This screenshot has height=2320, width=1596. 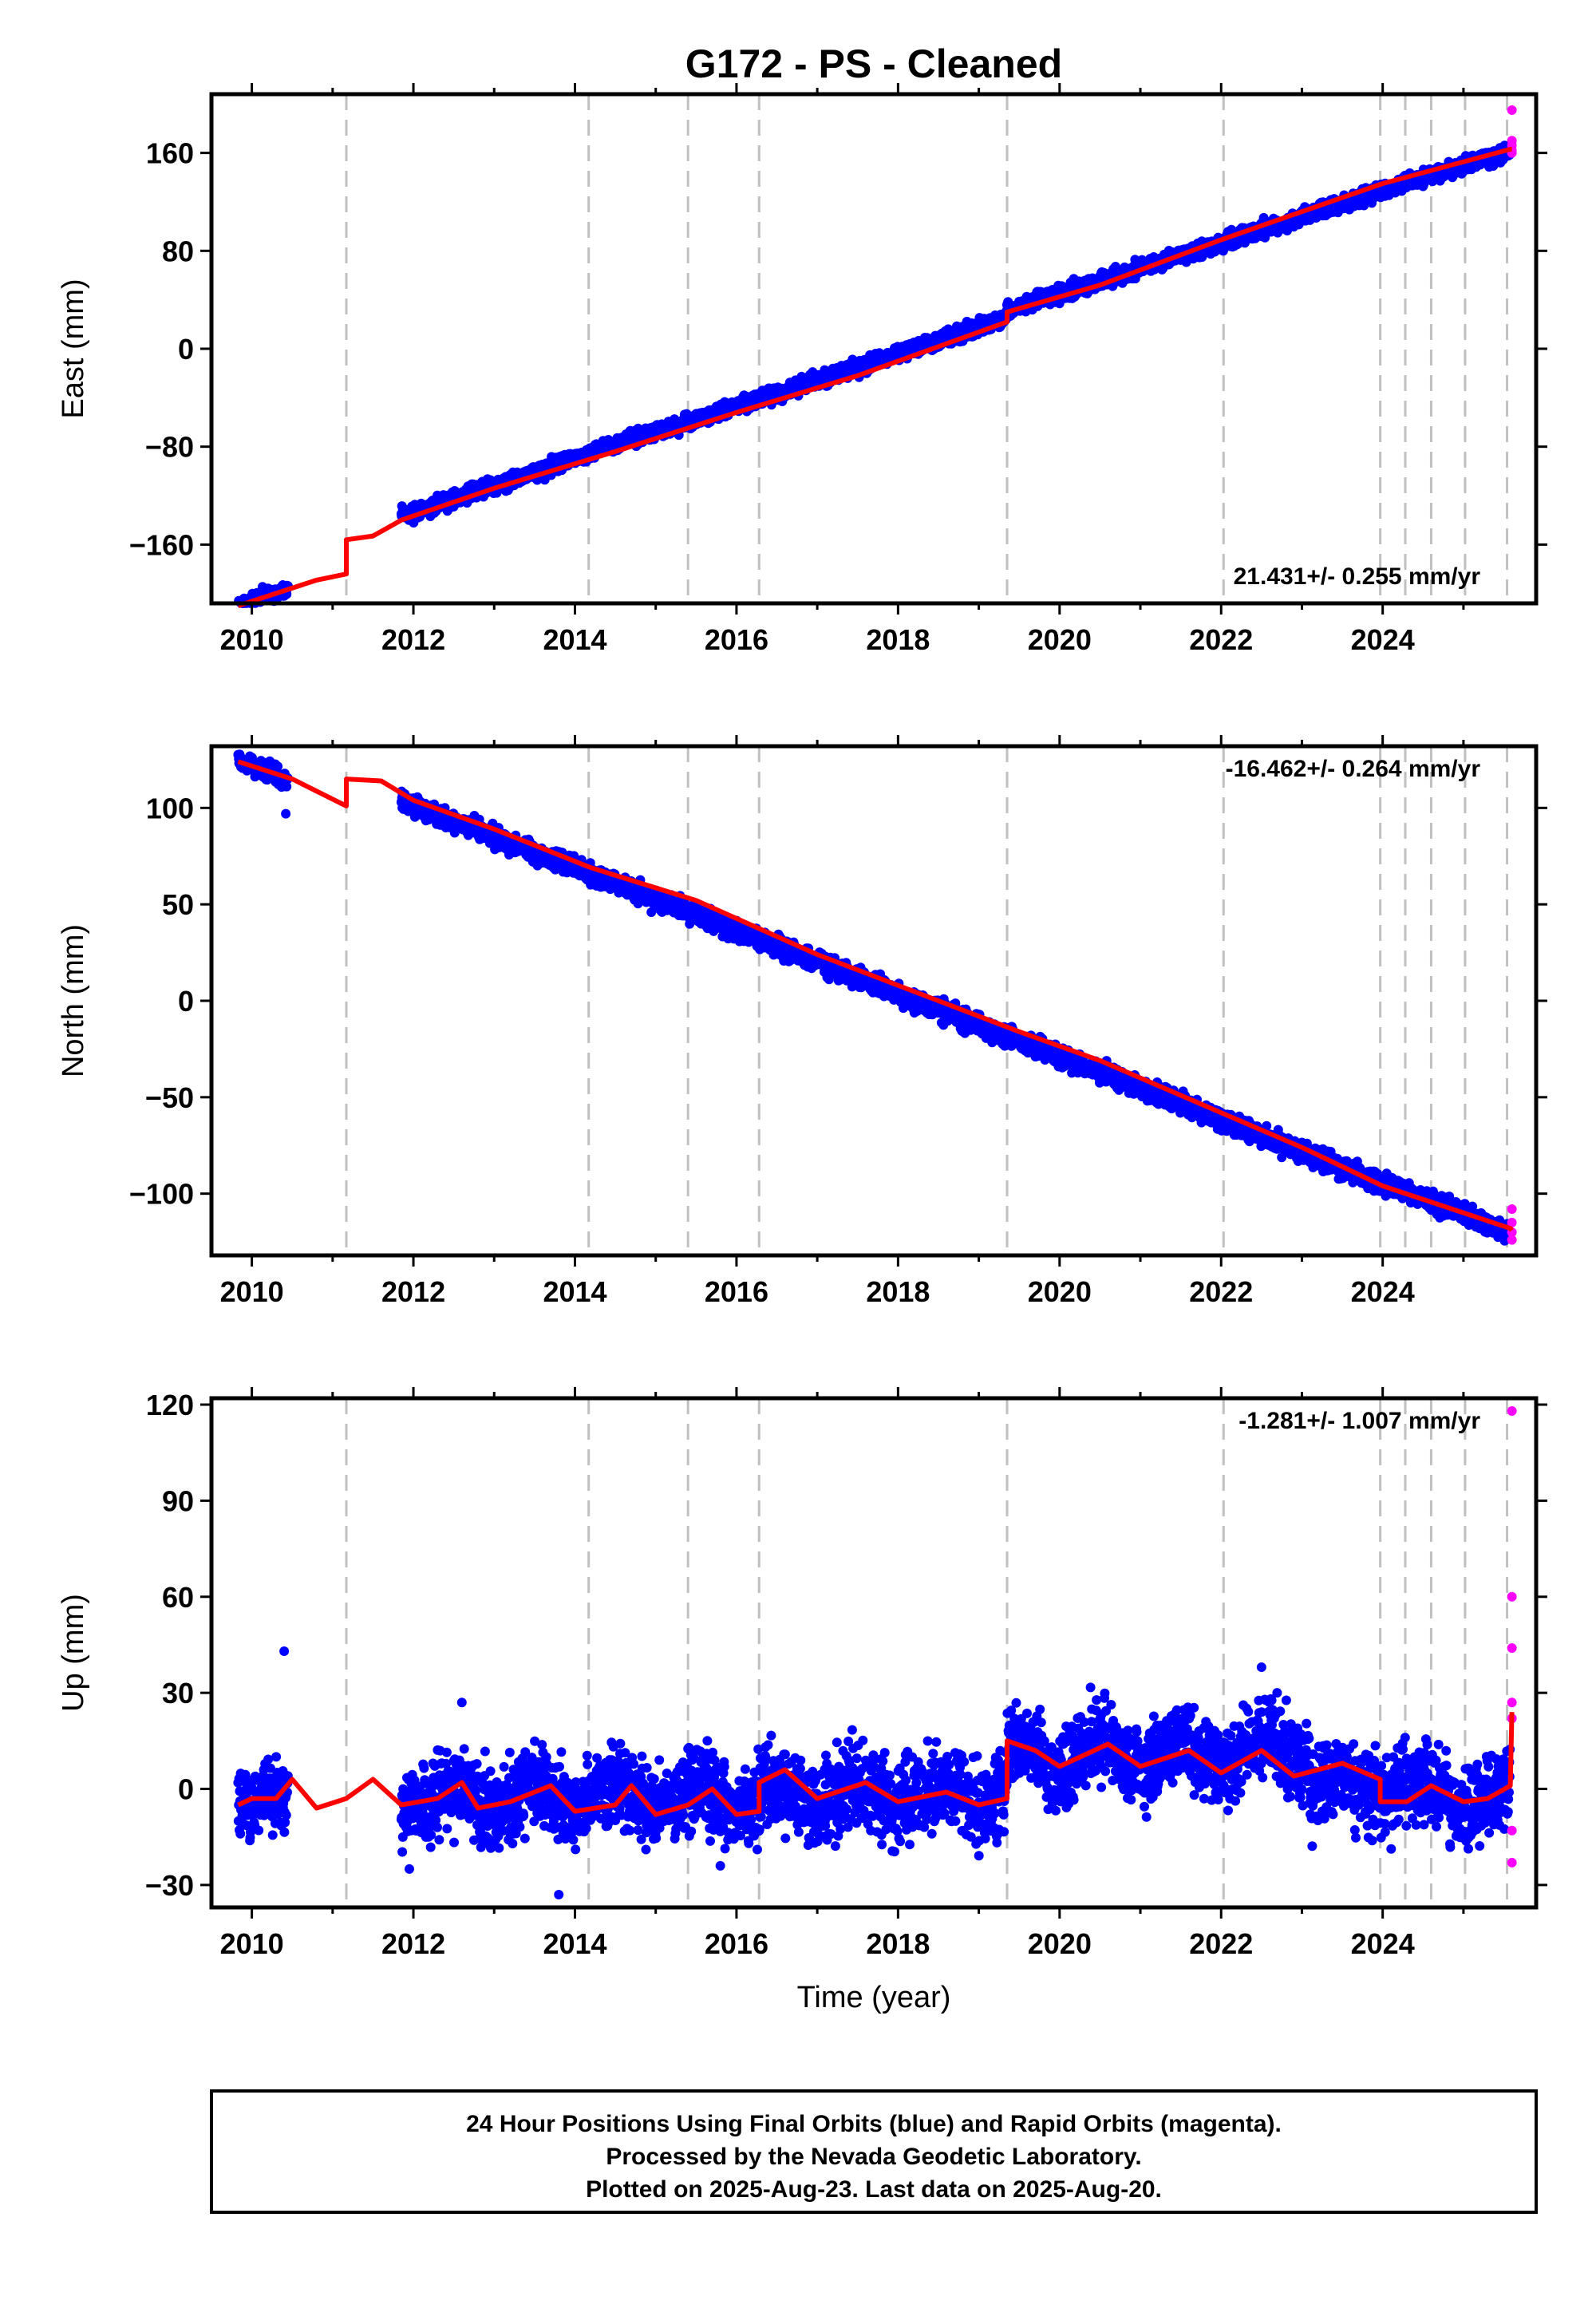 What do you see at coordinates (73, 1000) in the screenshot?
I see `y-axis-label: North (mm)` at bounding box center [73, 1000].